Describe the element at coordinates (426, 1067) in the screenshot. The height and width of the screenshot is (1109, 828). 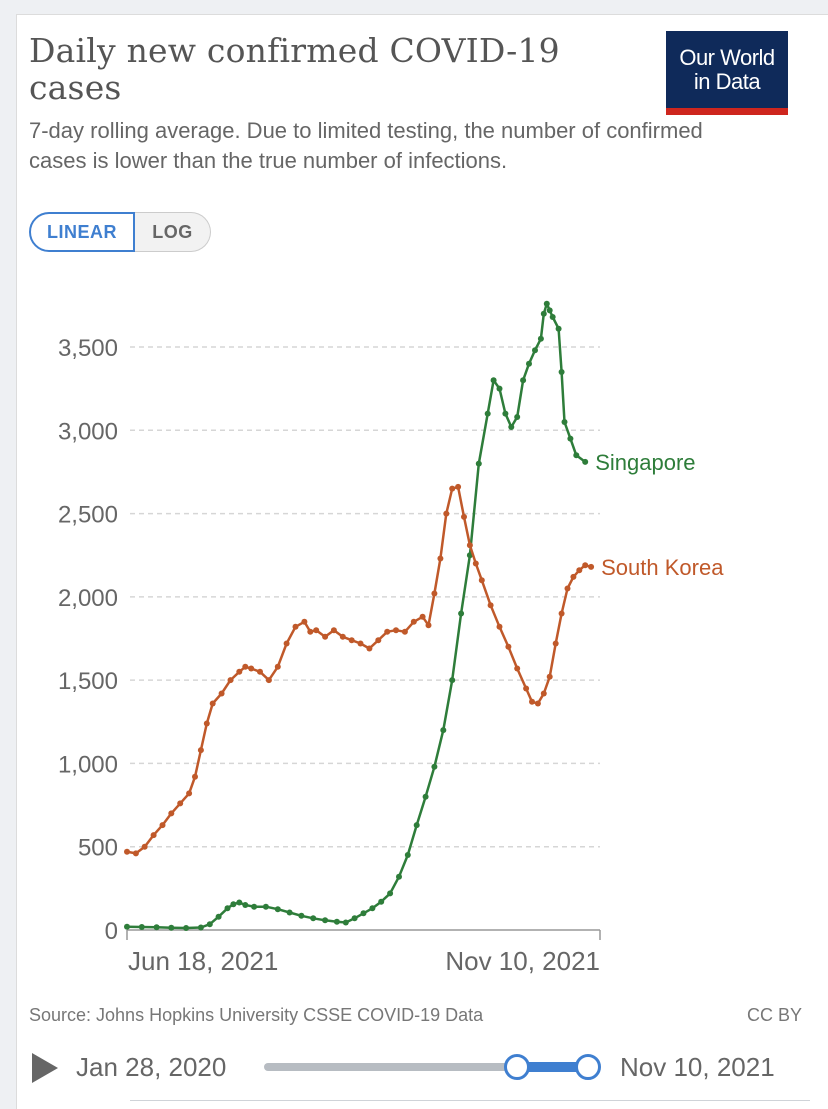
I see `timeline-slider-track` at that location.